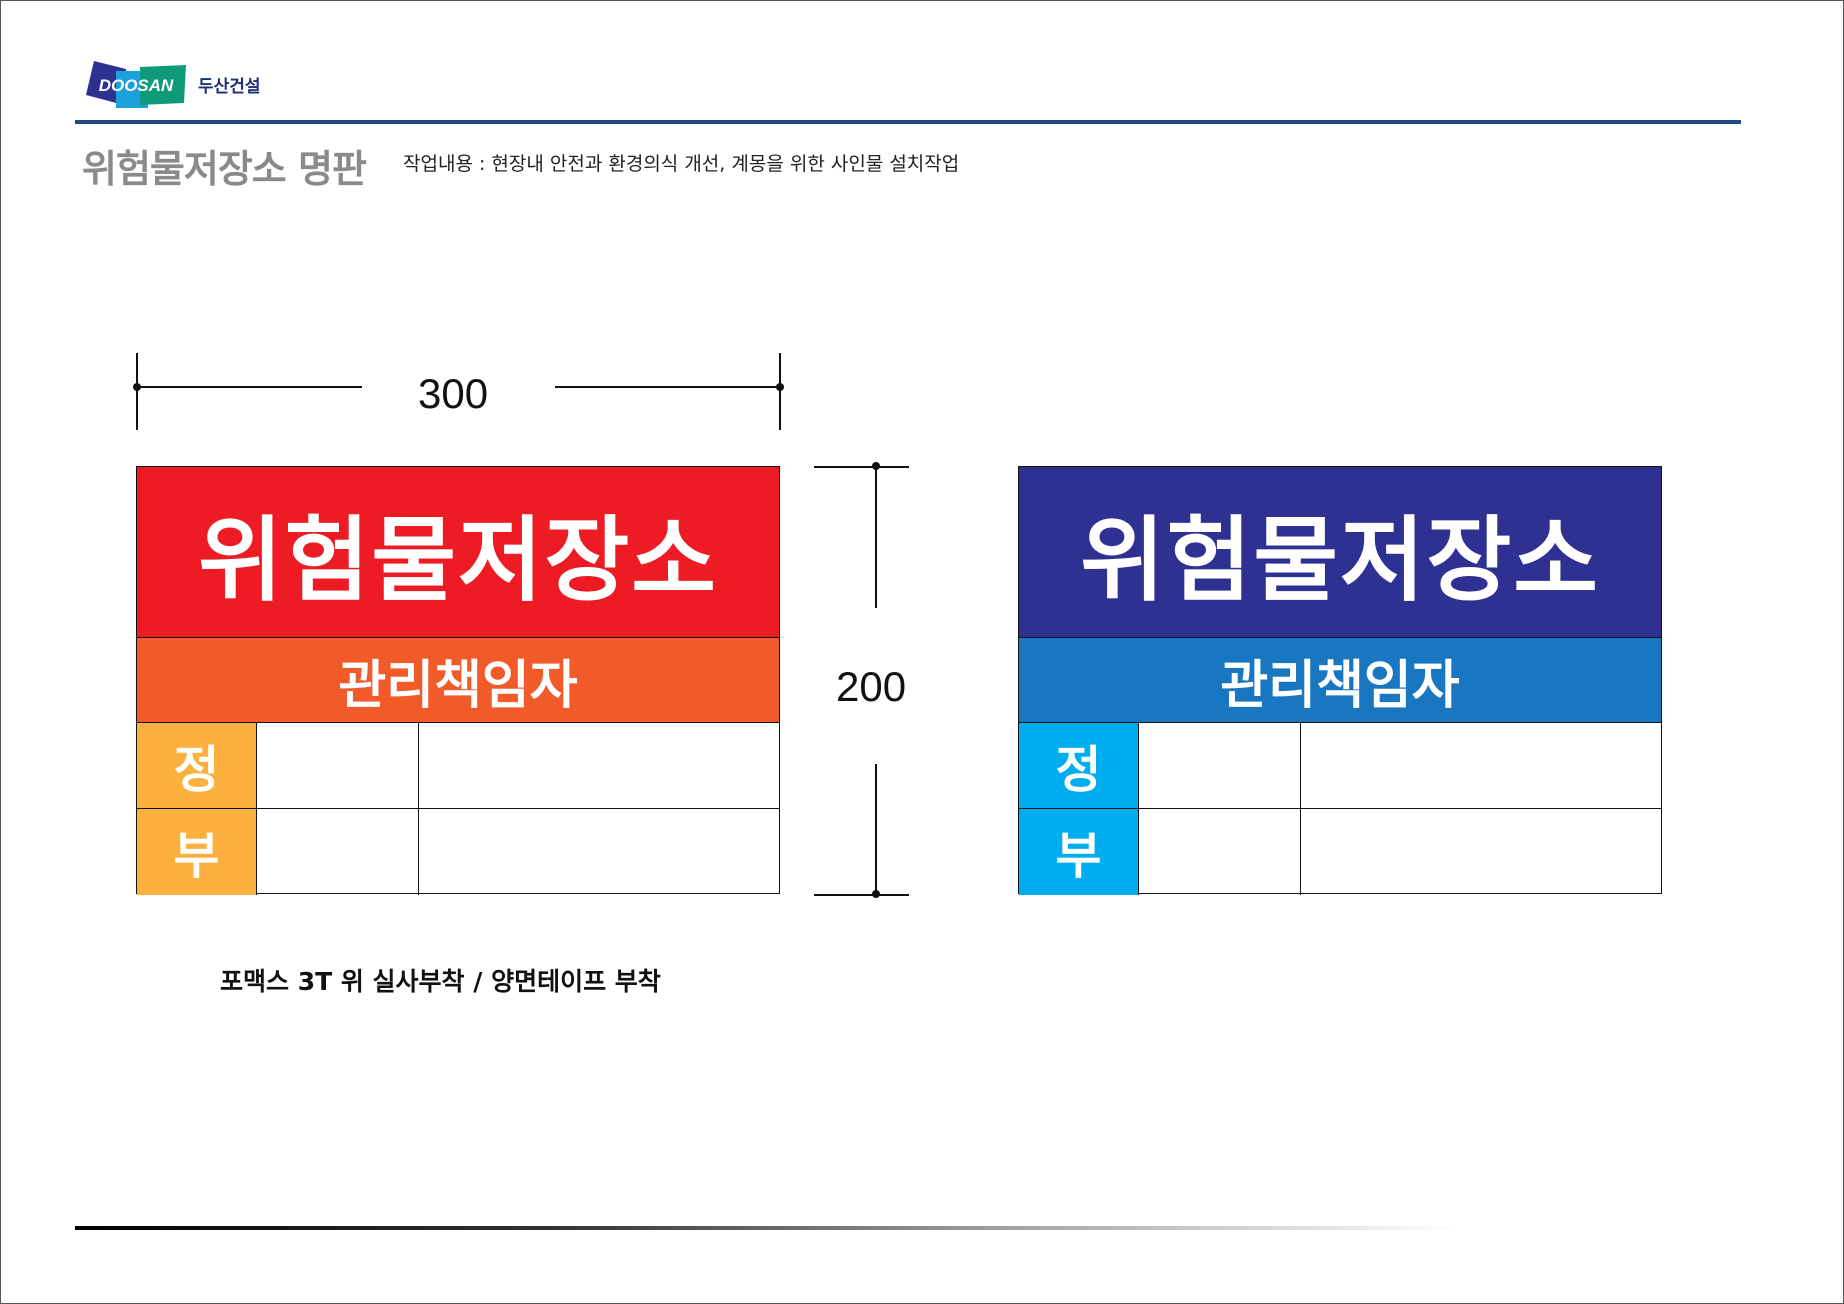  I want to click on dim-width-label: 300, so click(453, 393).